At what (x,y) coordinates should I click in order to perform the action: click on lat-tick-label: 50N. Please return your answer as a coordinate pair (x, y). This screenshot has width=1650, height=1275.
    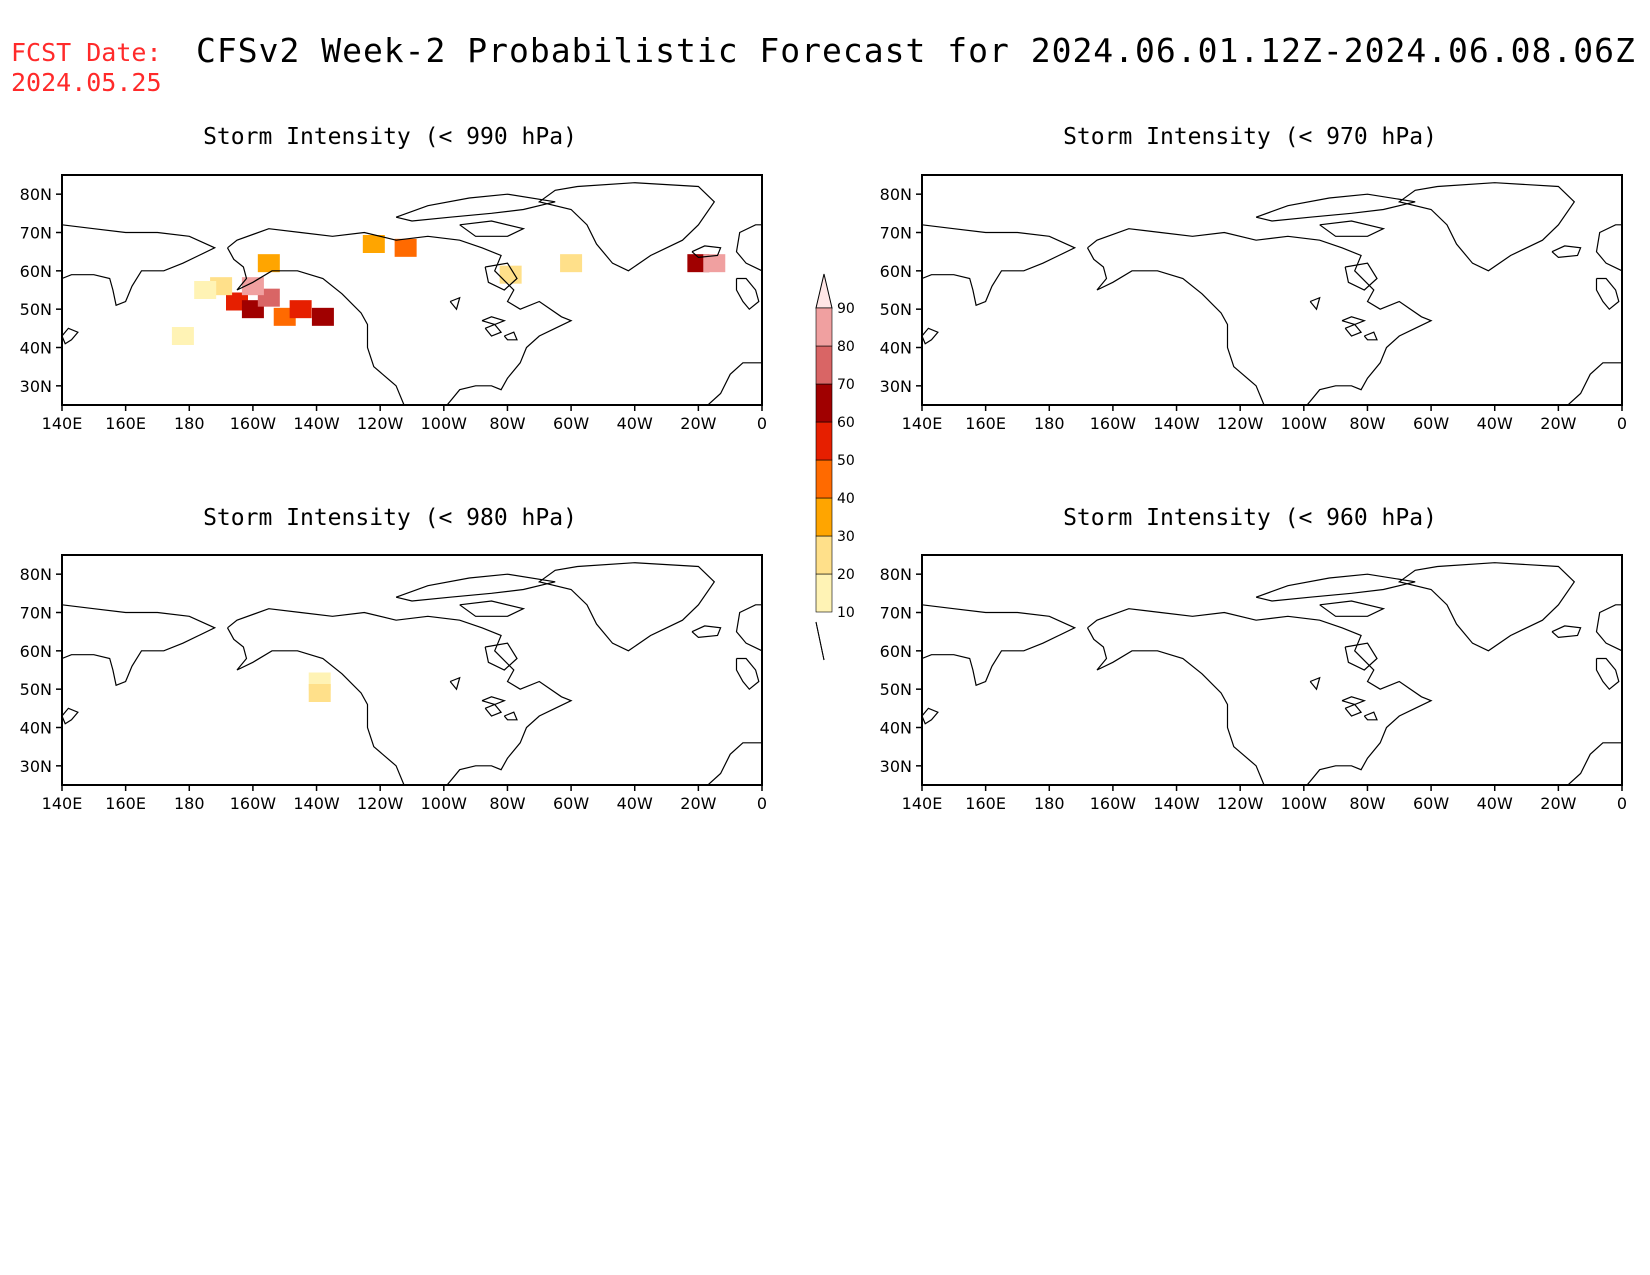
    Looking at the image, I should click on (896, 309).